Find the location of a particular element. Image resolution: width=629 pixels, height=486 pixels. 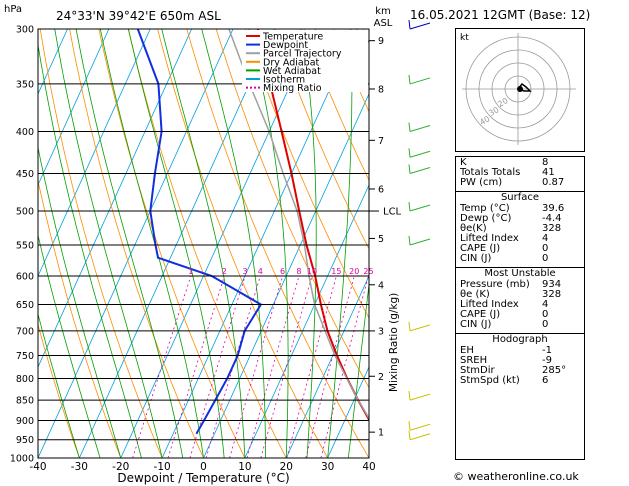

pressure-tick-label: 750 is located at coordinates (25, 356).